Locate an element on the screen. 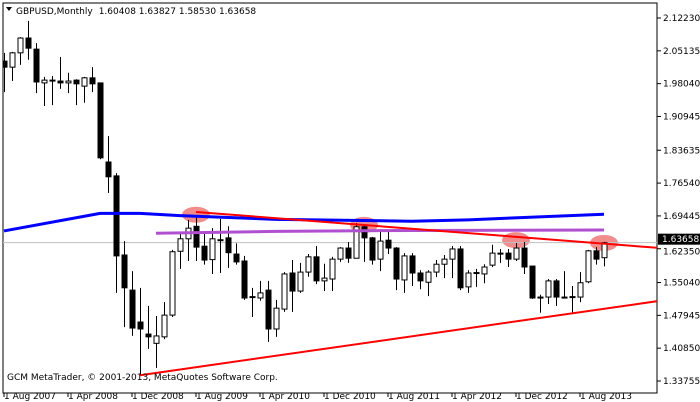 The width and height of the screenshot is (700, 402). y-tick-label: 2.05135 is located at coordinates (681, 52).